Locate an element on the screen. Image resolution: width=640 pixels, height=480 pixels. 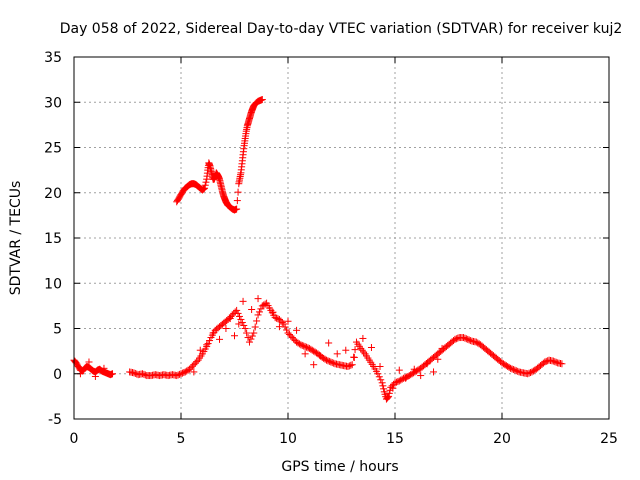
x-tick-label: 20 is located at coordinates (502, 439).